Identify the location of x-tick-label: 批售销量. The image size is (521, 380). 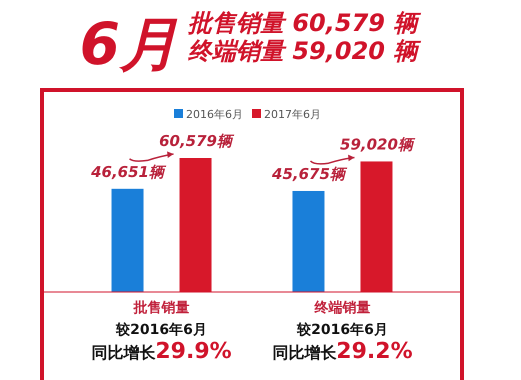
(161, 308).